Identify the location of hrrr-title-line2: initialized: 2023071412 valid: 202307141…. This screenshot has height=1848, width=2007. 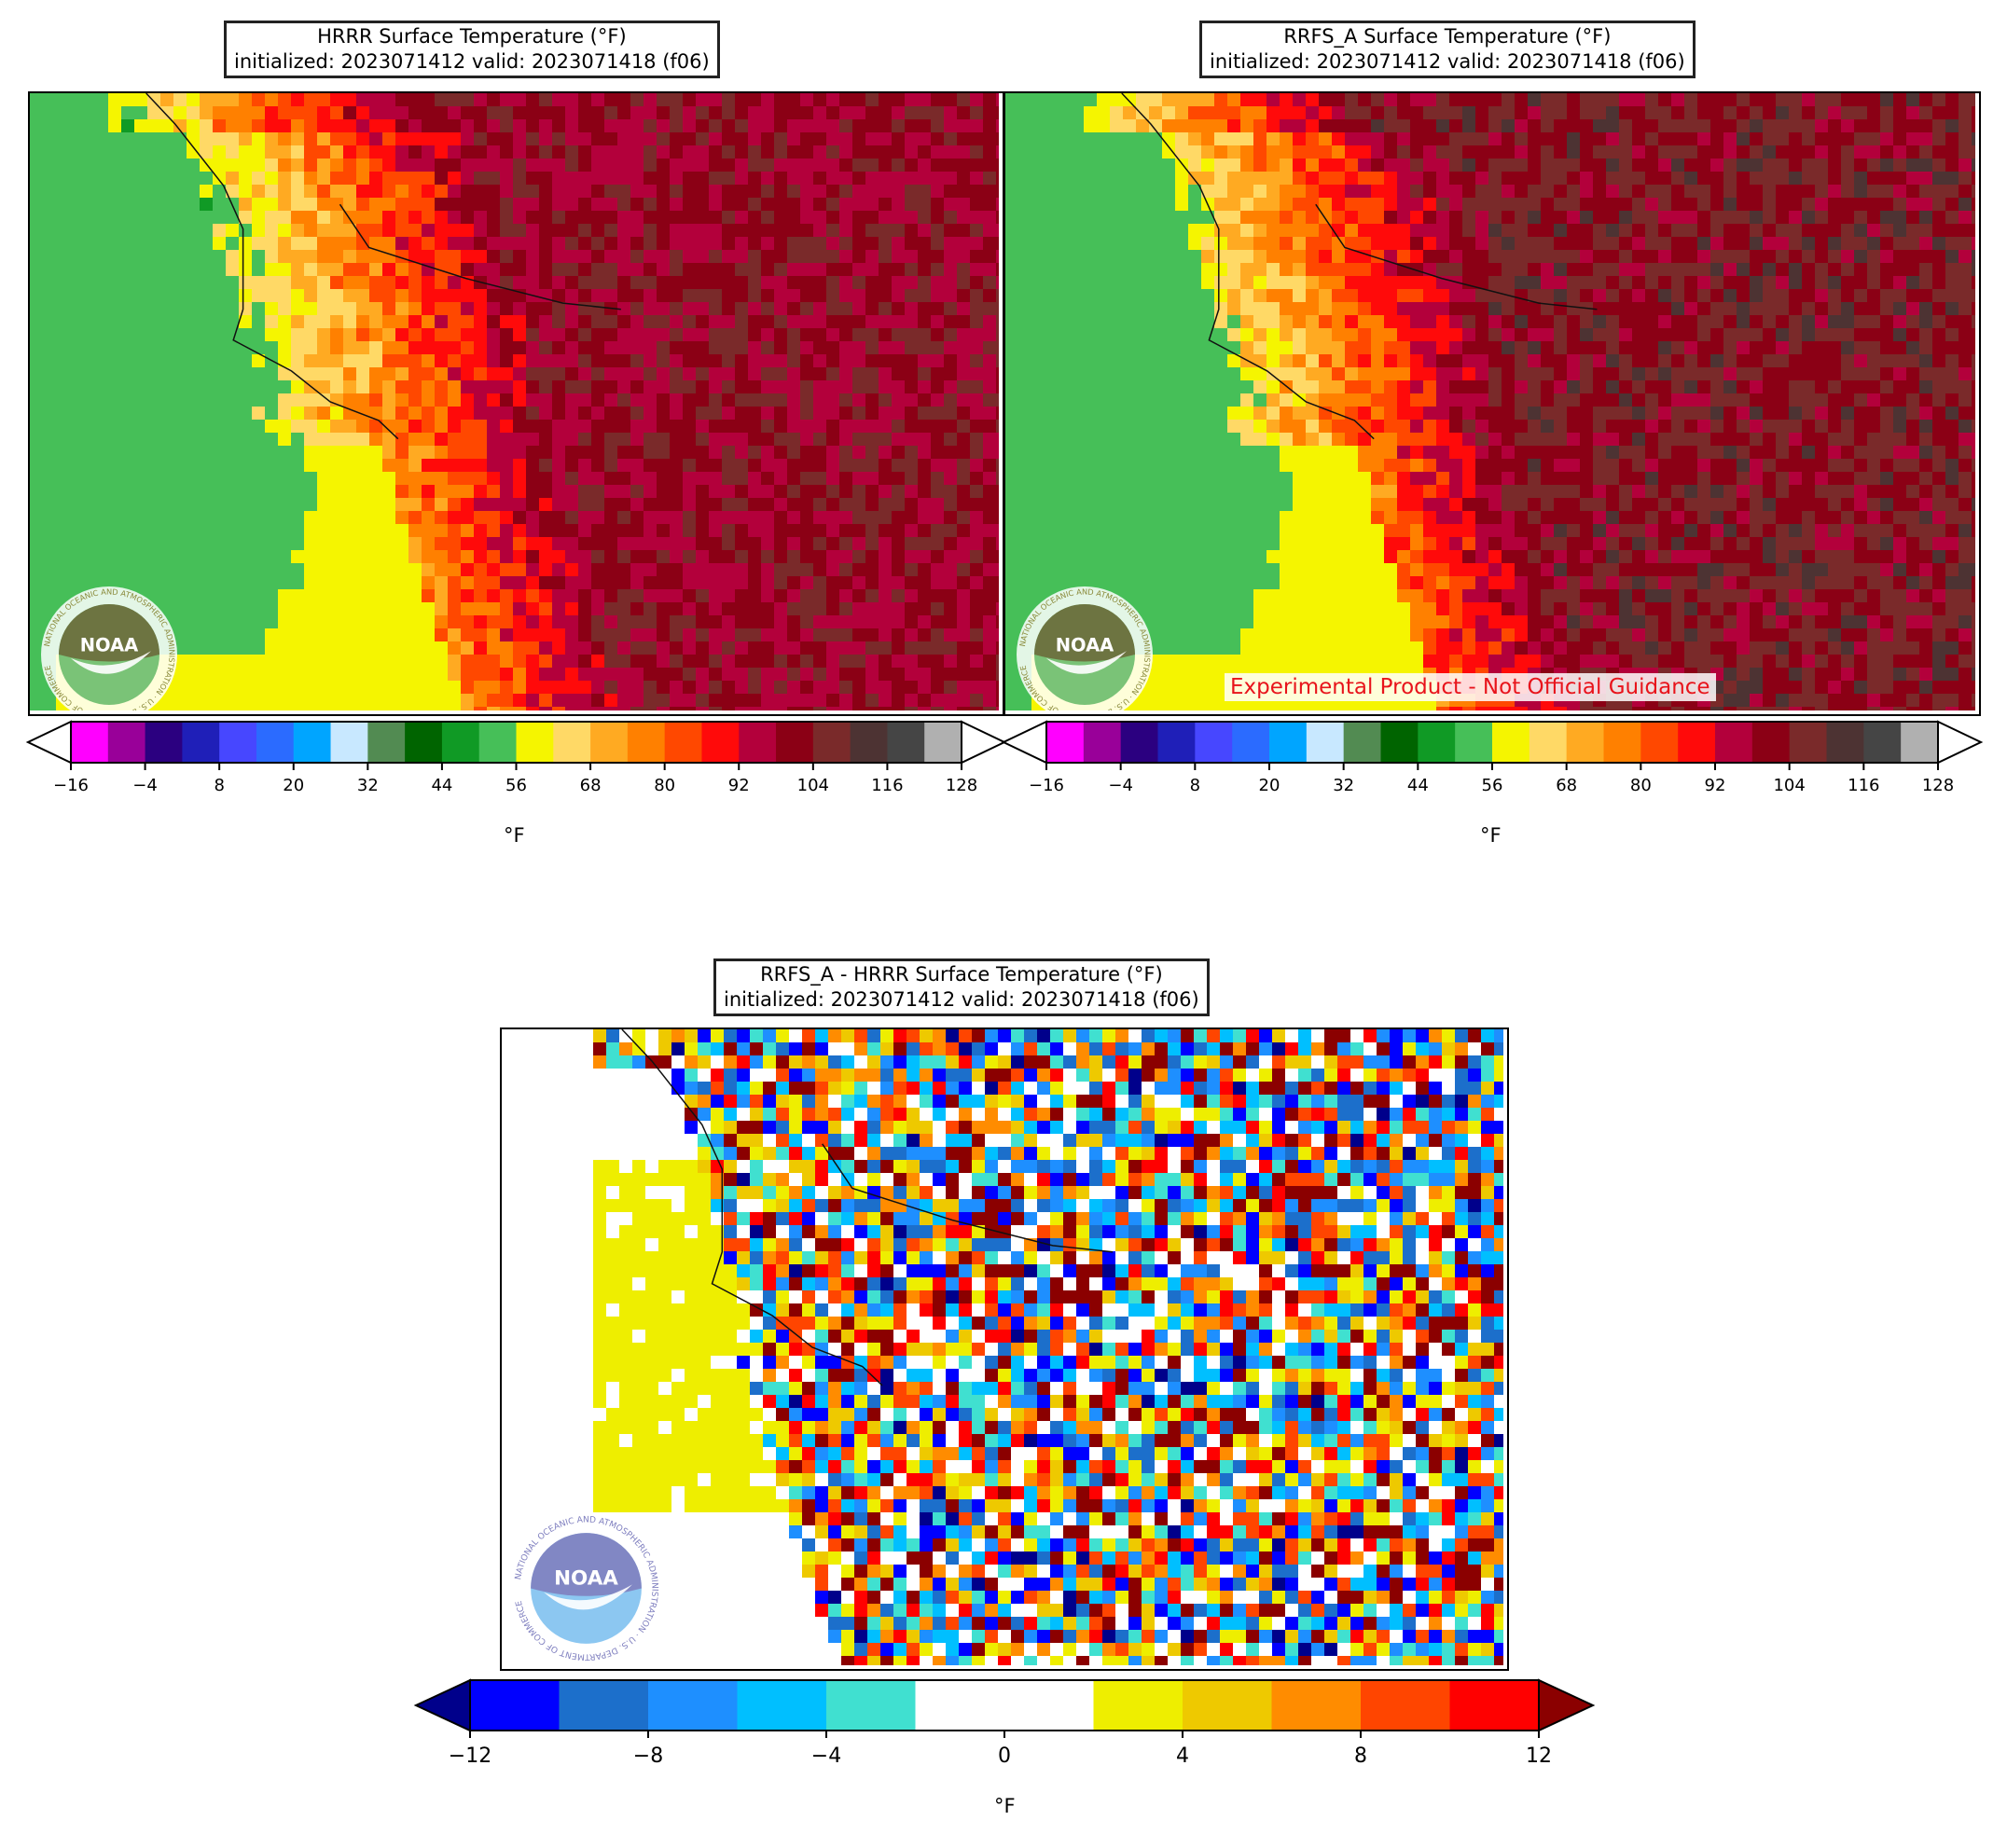
(472, 61).